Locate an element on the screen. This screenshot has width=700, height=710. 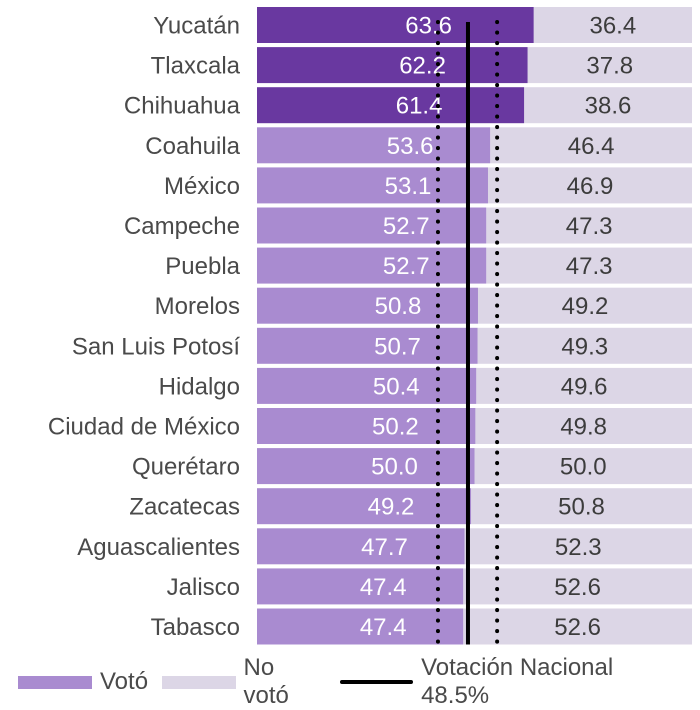
category-label: Campeche is located at coordinates (182, 226).